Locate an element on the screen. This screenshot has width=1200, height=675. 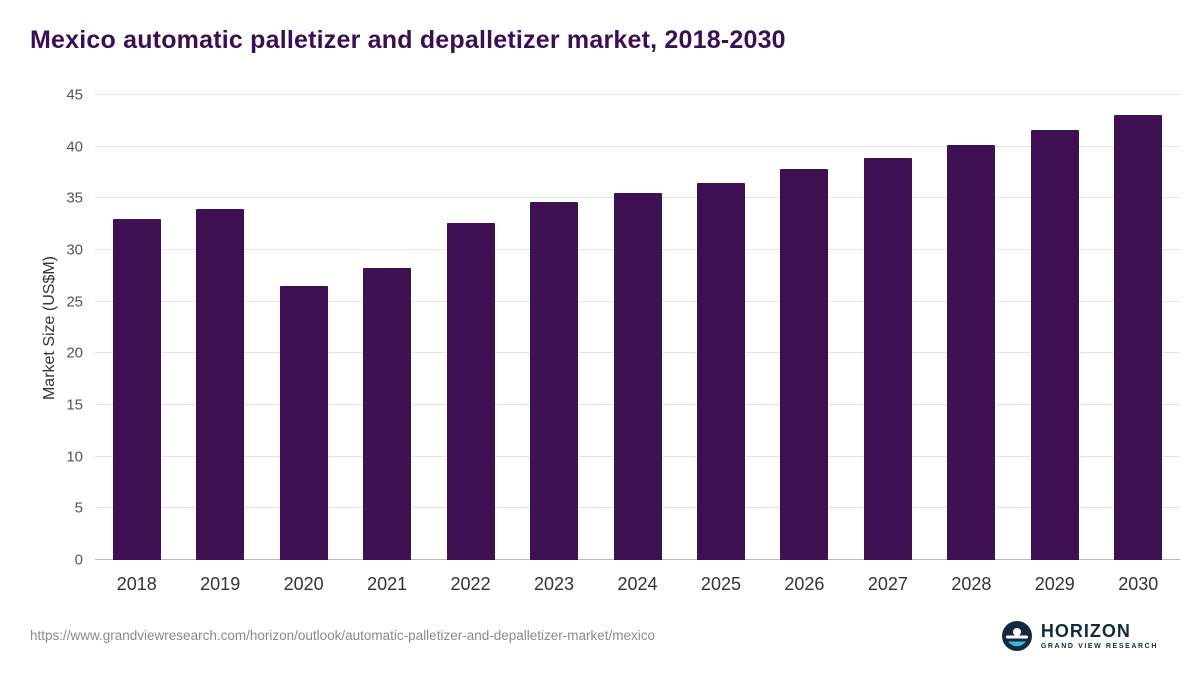
bar-2030 is located at coordinates (1138, 337).